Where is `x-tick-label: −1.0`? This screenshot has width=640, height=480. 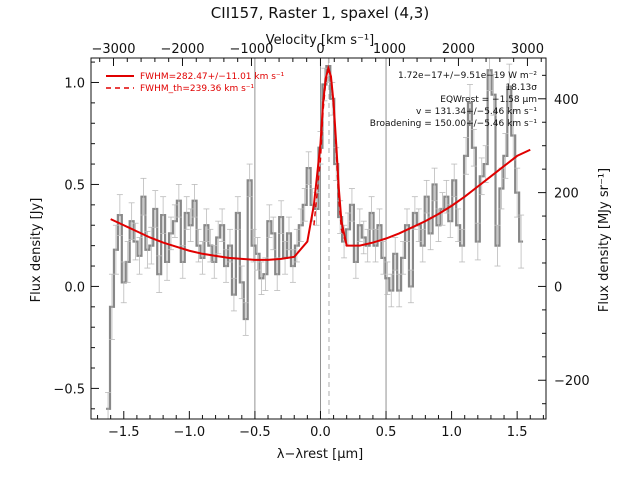 x-tick-label: −1.0 is located at coordinates (190, 432).